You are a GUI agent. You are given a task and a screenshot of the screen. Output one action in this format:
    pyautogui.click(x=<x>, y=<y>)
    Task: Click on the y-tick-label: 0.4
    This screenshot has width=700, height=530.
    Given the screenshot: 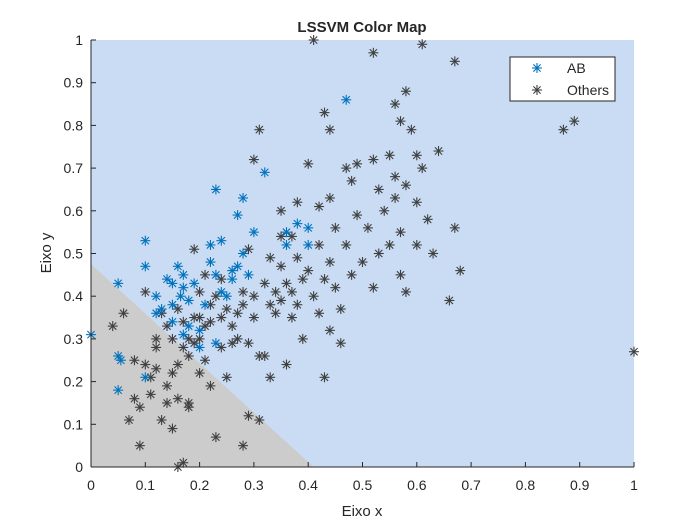 What is the action you would take?
    pyautogui.click(x=74, y=296)
    